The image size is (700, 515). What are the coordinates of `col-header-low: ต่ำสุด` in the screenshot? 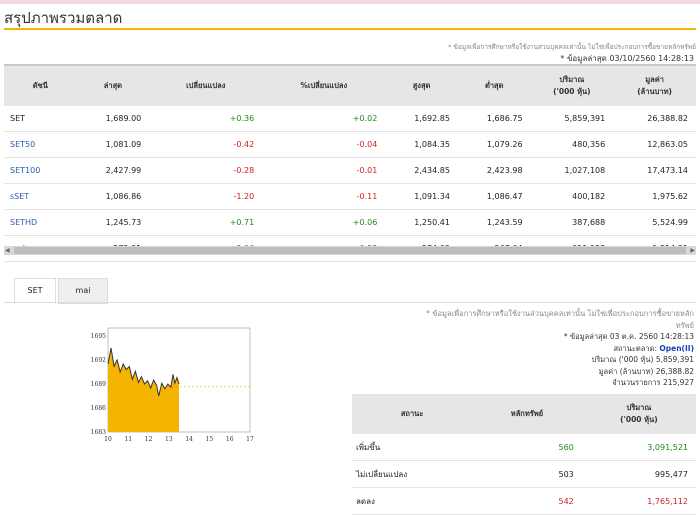 It's located at (494, 85).